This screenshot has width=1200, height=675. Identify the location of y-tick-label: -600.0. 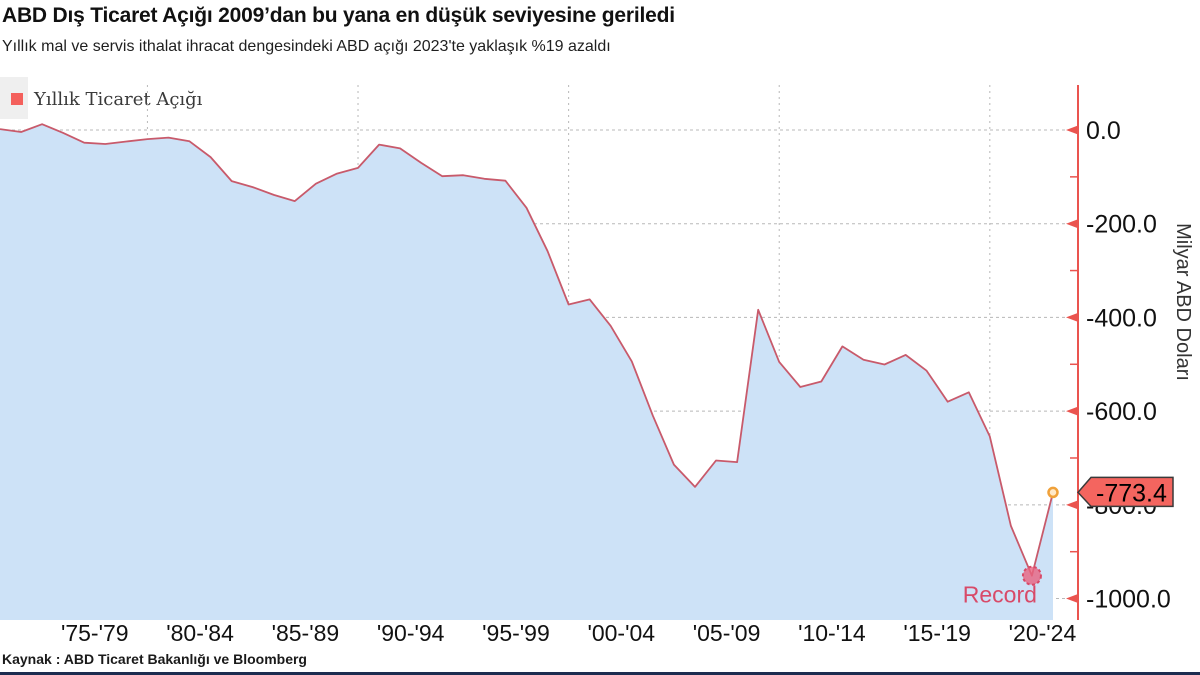
(1121, 412).